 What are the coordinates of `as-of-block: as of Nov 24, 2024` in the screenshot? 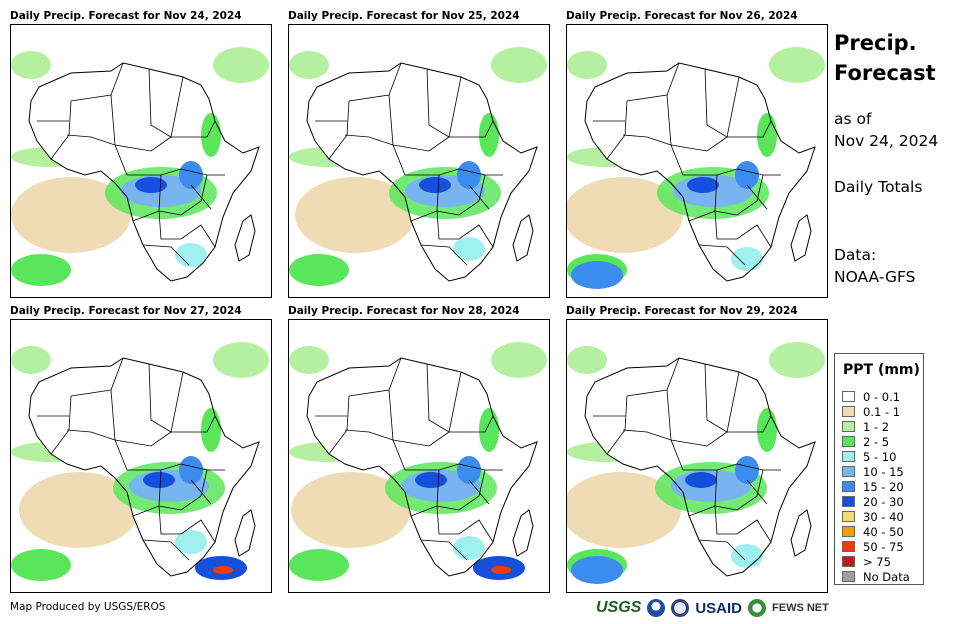 It's located at (886, 130).